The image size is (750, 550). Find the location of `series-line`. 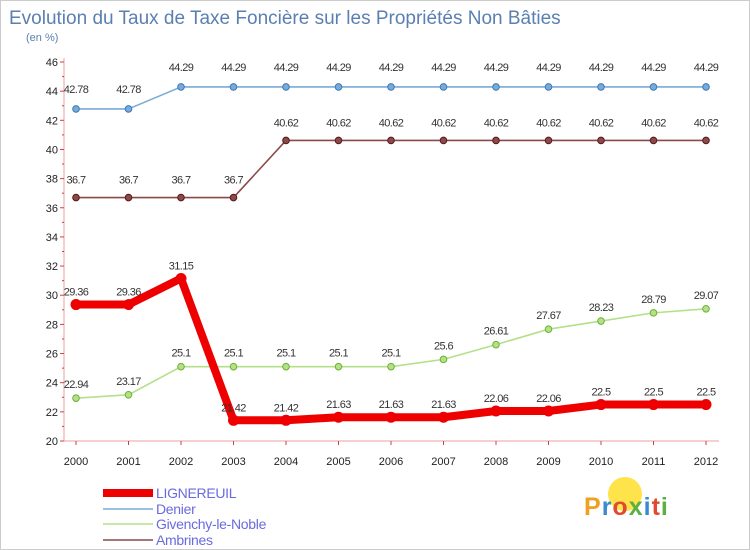

series-line is located at coordinates (391, 169).